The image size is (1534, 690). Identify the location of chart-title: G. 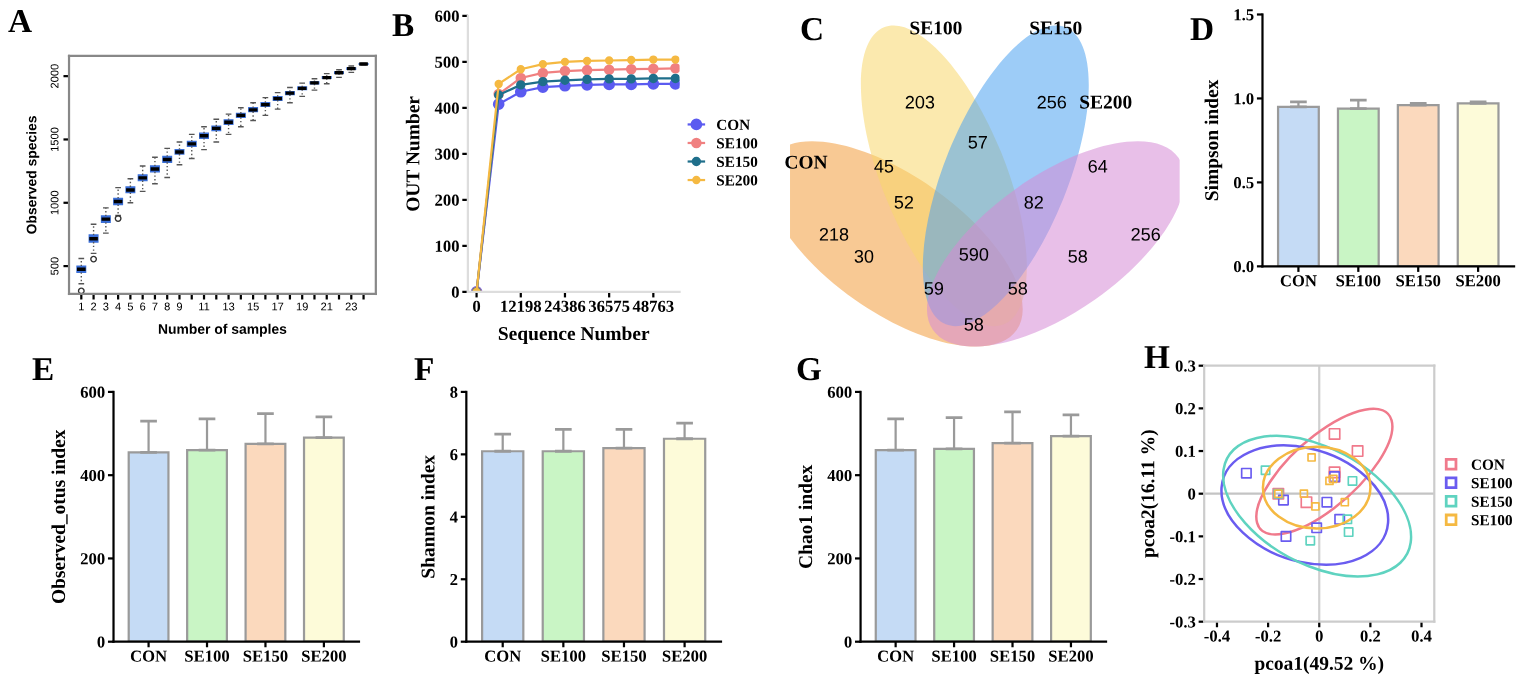
(809, 369).